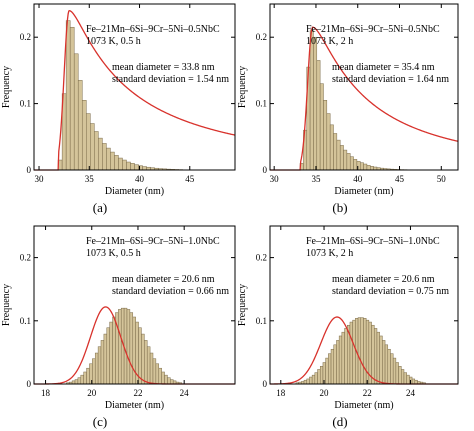 This screenshot has width=474, height=431. What do you see at coordinates (329, 253) in the screenshot?
I see `condition-label: 1073 K, 2 h` at bounding box center [329, 253].